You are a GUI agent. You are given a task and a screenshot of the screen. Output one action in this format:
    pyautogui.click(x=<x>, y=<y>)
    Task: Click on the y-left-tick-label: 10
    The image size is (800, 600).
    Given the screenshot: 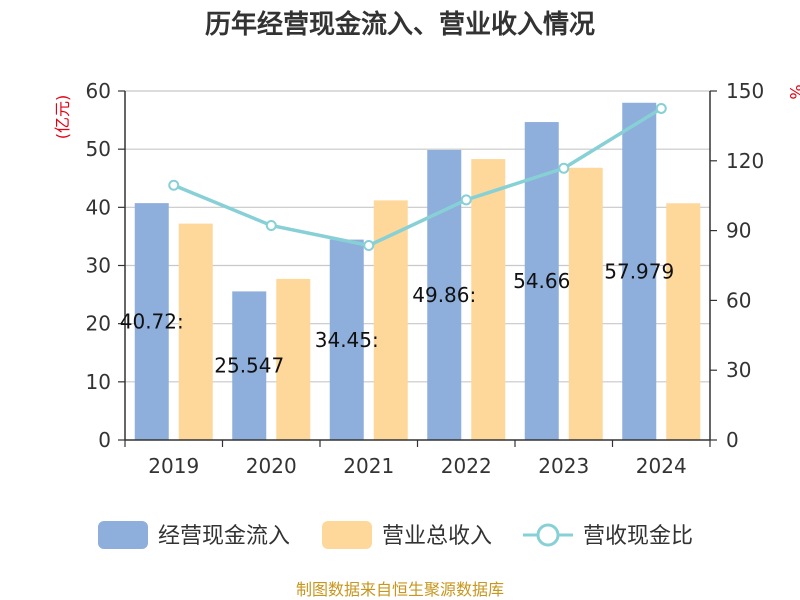 What is the action you would take?
    pyautogui.click(x=98, y=382)
    